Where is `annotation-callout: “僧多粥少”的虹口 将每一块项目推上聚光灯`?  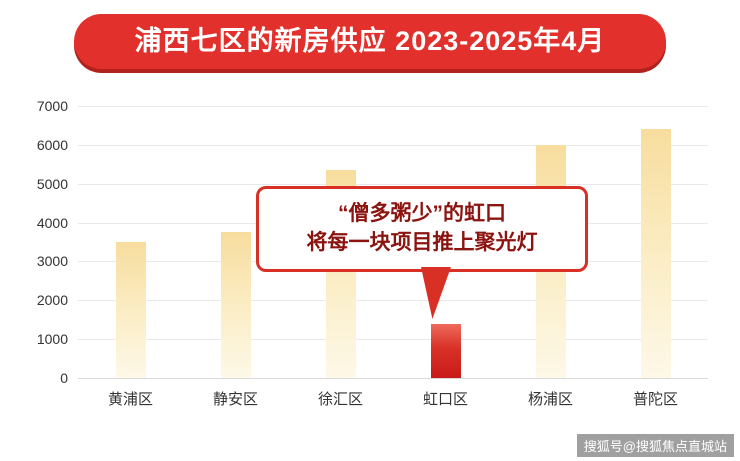
annotation-callout: “僧多粥少”的虹口 将每一块项目推上聚光灯 is located at coordinates (422, 252).